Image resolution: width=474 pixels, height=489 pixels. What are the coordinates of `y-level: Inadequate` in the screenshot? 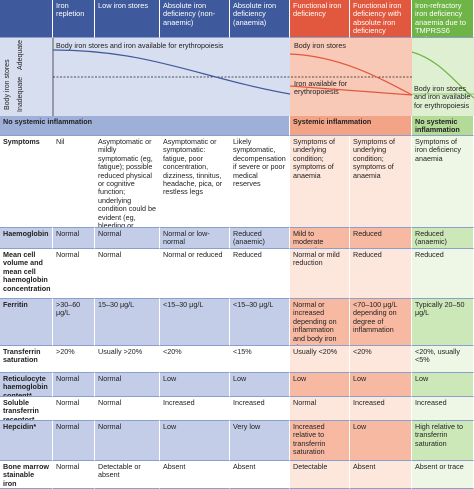 It's located at (20, 94).